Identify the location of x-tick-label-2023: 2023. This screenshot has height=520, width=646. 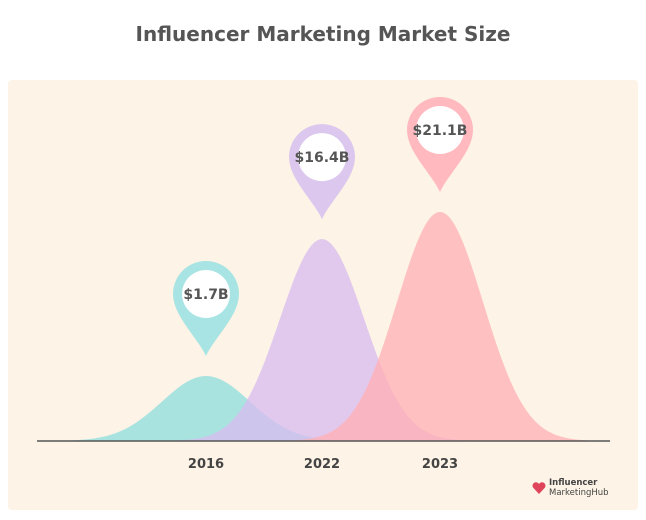
(440, 464).